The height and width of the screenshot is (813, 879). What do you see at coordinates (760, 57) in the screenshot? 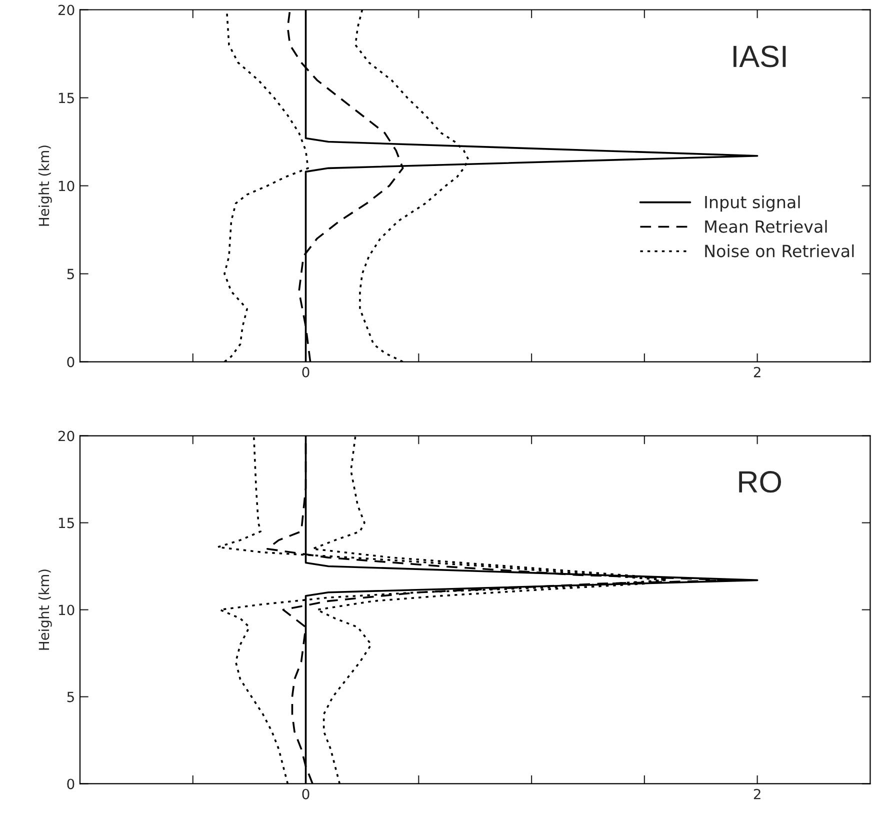
I see `annotation: IASI` at bounding box center [760, 57].